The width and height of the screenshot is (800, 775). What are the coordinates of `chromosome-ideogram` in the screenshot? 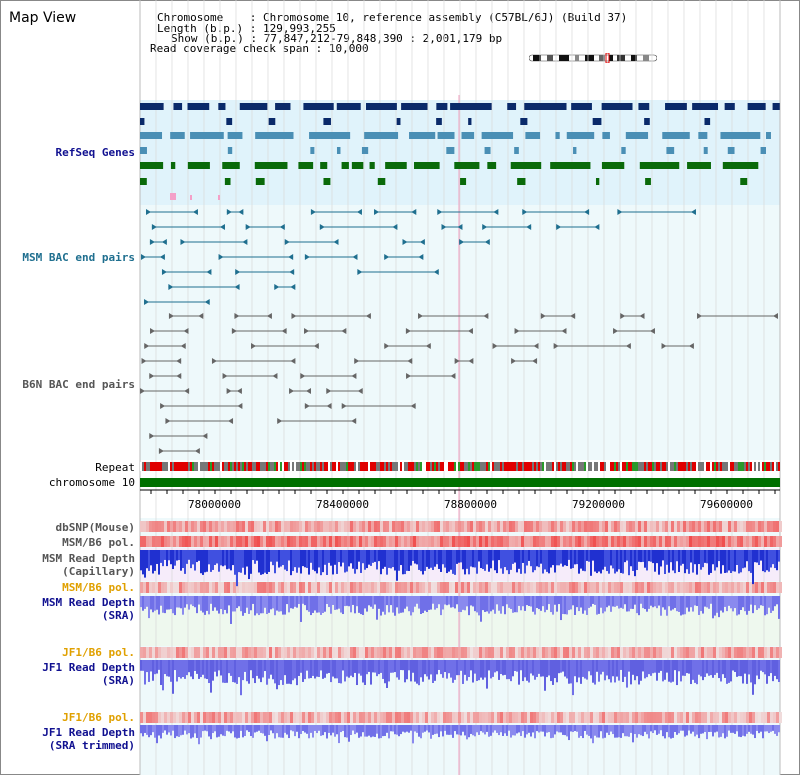 It's located at (593, 58).